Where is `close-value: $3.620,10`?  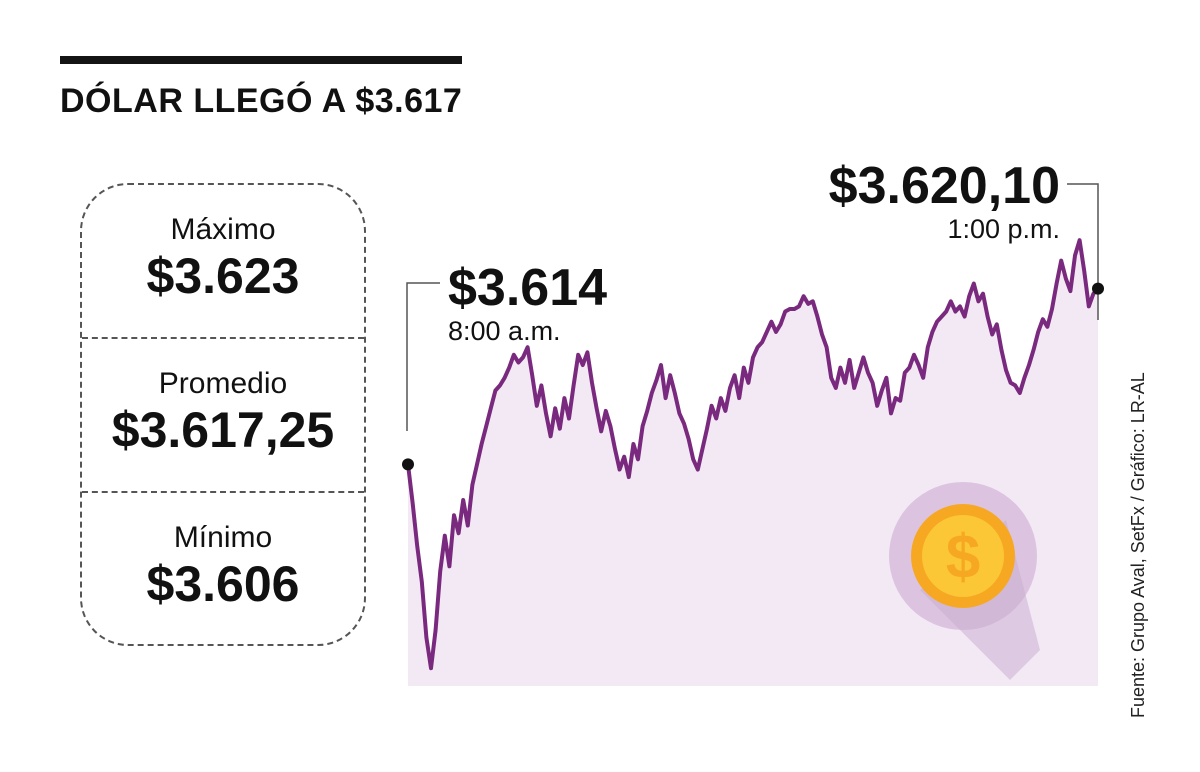 close-value: $3.620,10 is located at coordinates (944, 186).